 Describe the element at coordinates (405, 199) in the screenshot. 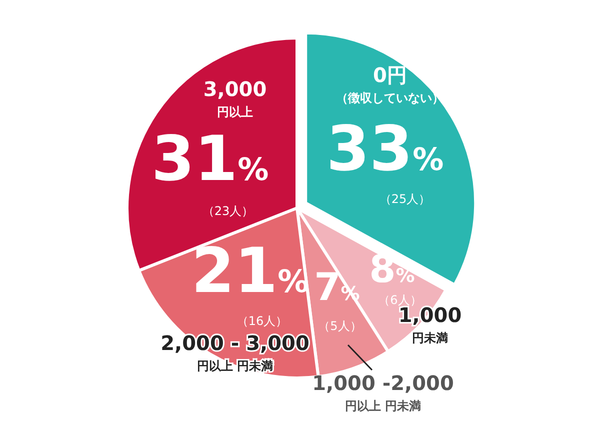

I see `text: （25人）` at that location.